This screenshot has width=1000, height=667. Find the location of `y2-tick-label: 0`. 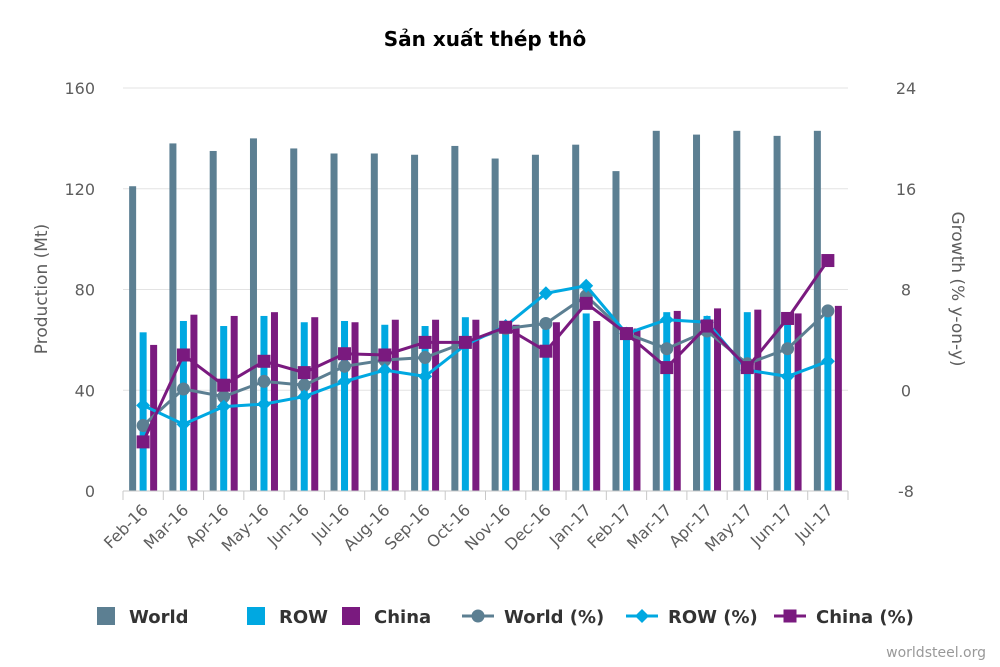

y2-tick-label: 0 is located at coordinates (906, 390).